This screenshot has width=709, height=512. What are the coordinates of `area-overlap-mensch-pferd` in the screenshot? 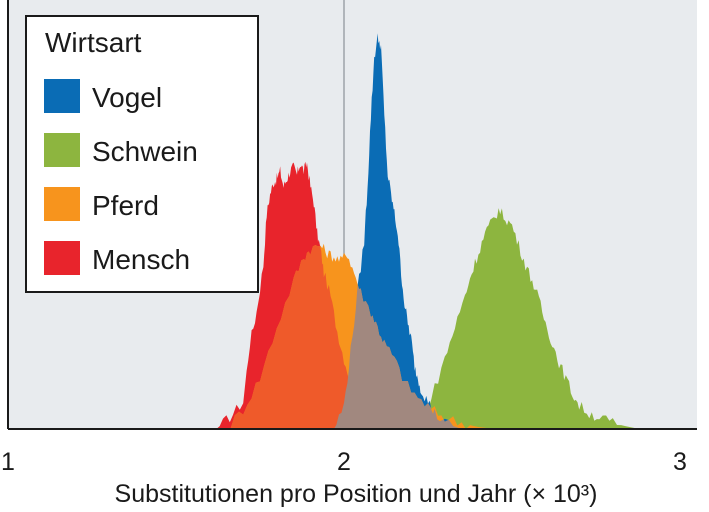 It's located at (335, 336).